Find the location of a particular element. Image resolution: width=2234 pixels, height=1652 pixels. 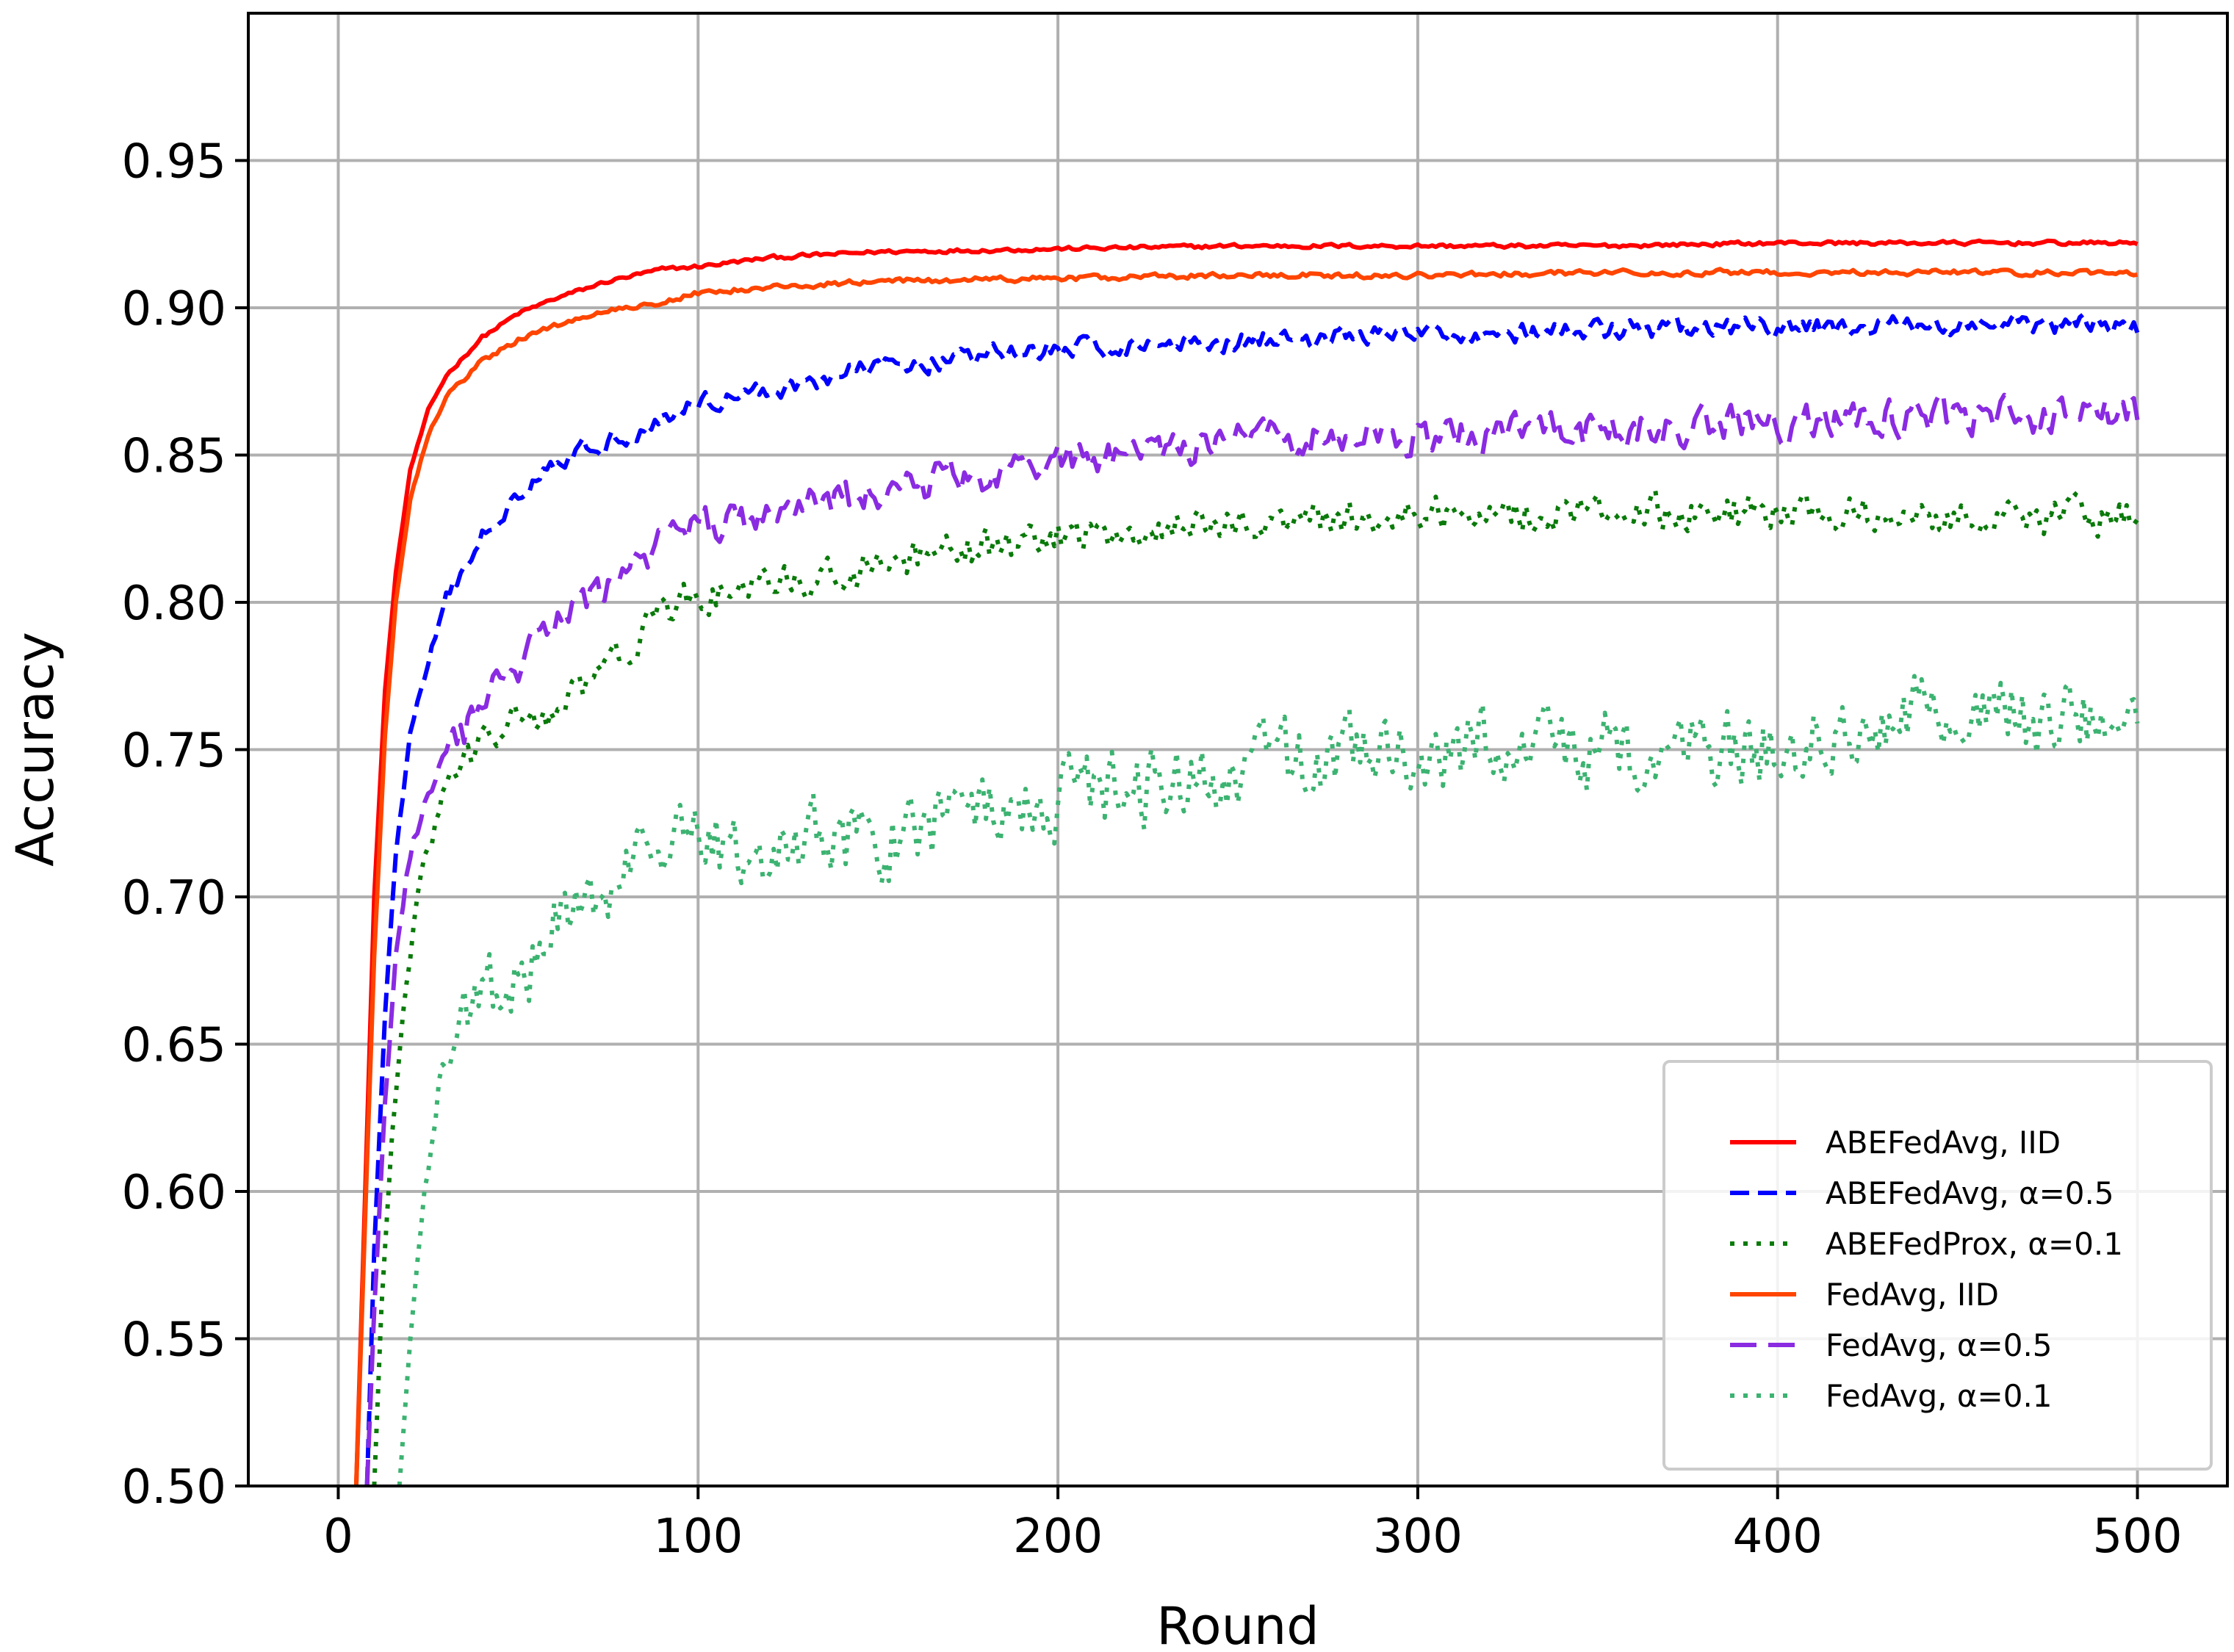

y-tick-label: 0.50 is located at coordinates (174, 1487).